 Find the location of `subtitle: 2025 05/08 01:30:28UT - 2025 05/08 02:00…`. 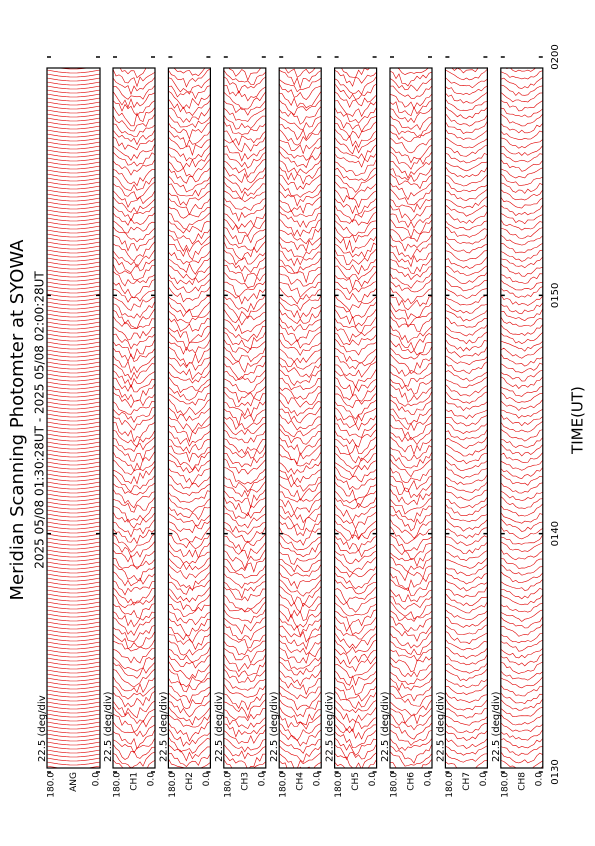

subtitle: 2025 05/08 01:30:28UT - 2025 05/08 02:00… is located at coordinates (40, 420).